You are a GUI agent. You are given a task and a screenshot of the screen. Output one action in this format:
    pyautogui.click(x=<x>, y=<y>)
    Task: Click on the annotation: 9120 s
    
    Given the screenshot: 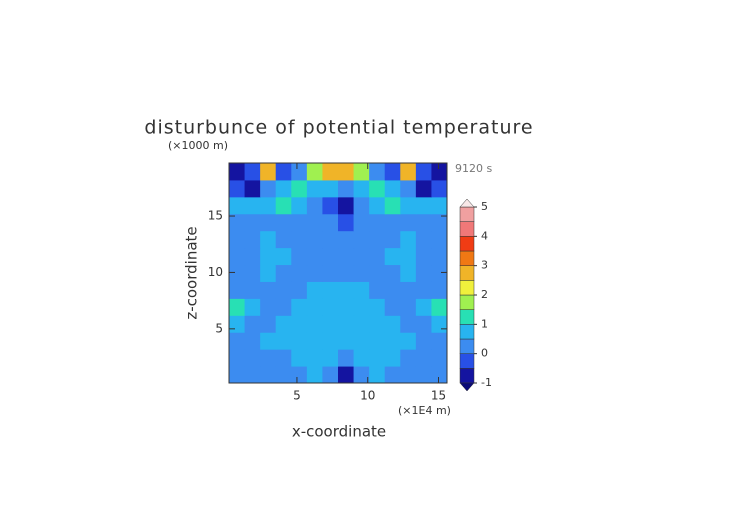 What is the action you would take?
    pyautogui.click(x=473, y=168)
    